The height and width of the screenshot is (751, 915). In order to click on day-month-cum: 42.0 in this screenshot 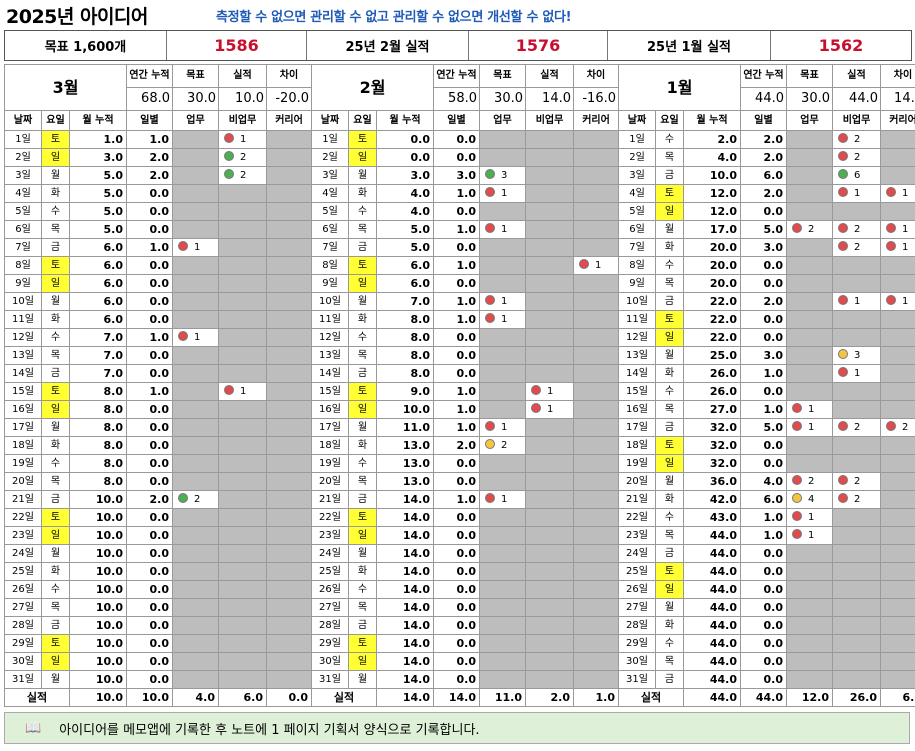, I will do `click(712, 499)`.